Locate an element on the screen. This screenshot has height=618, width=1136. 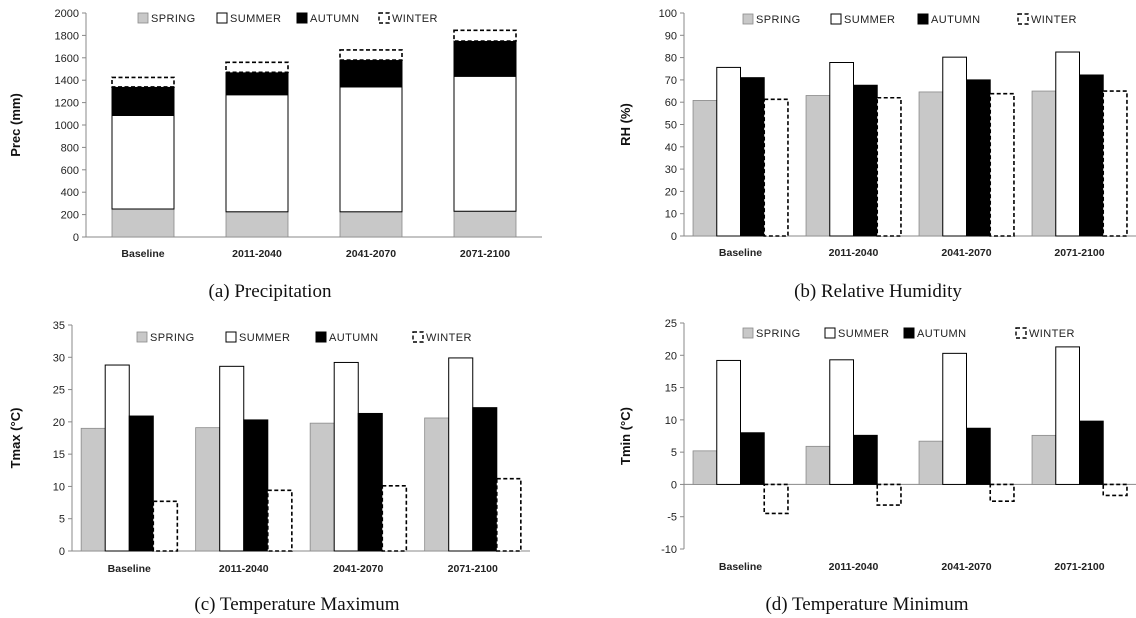
y-axis-label: RH (%) is located at coordinates (625, 124).